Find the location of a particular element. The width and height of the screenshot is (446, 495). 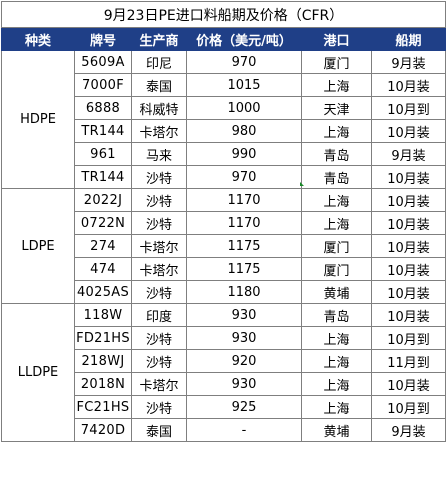

brand-cell: 274 is located at coordinates (103, 246).